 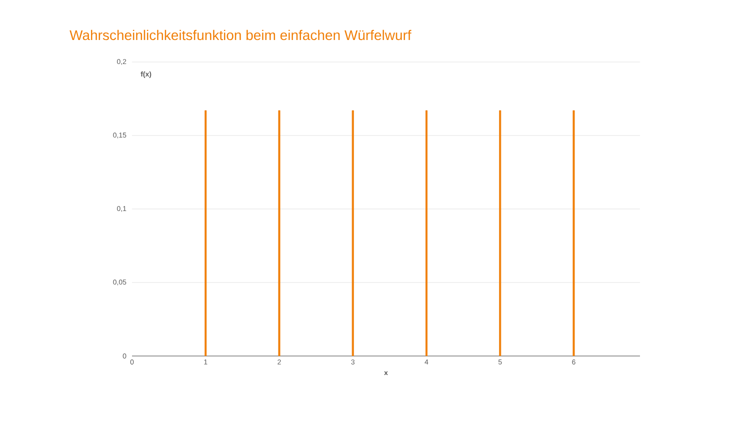 What do you see at coordinates (241, 35) in the screenshot?
I see `chart-title: Wahrscheinlichkeitsfunktion beim einfachen Würfelwurf` at bounding box center [241, 35].